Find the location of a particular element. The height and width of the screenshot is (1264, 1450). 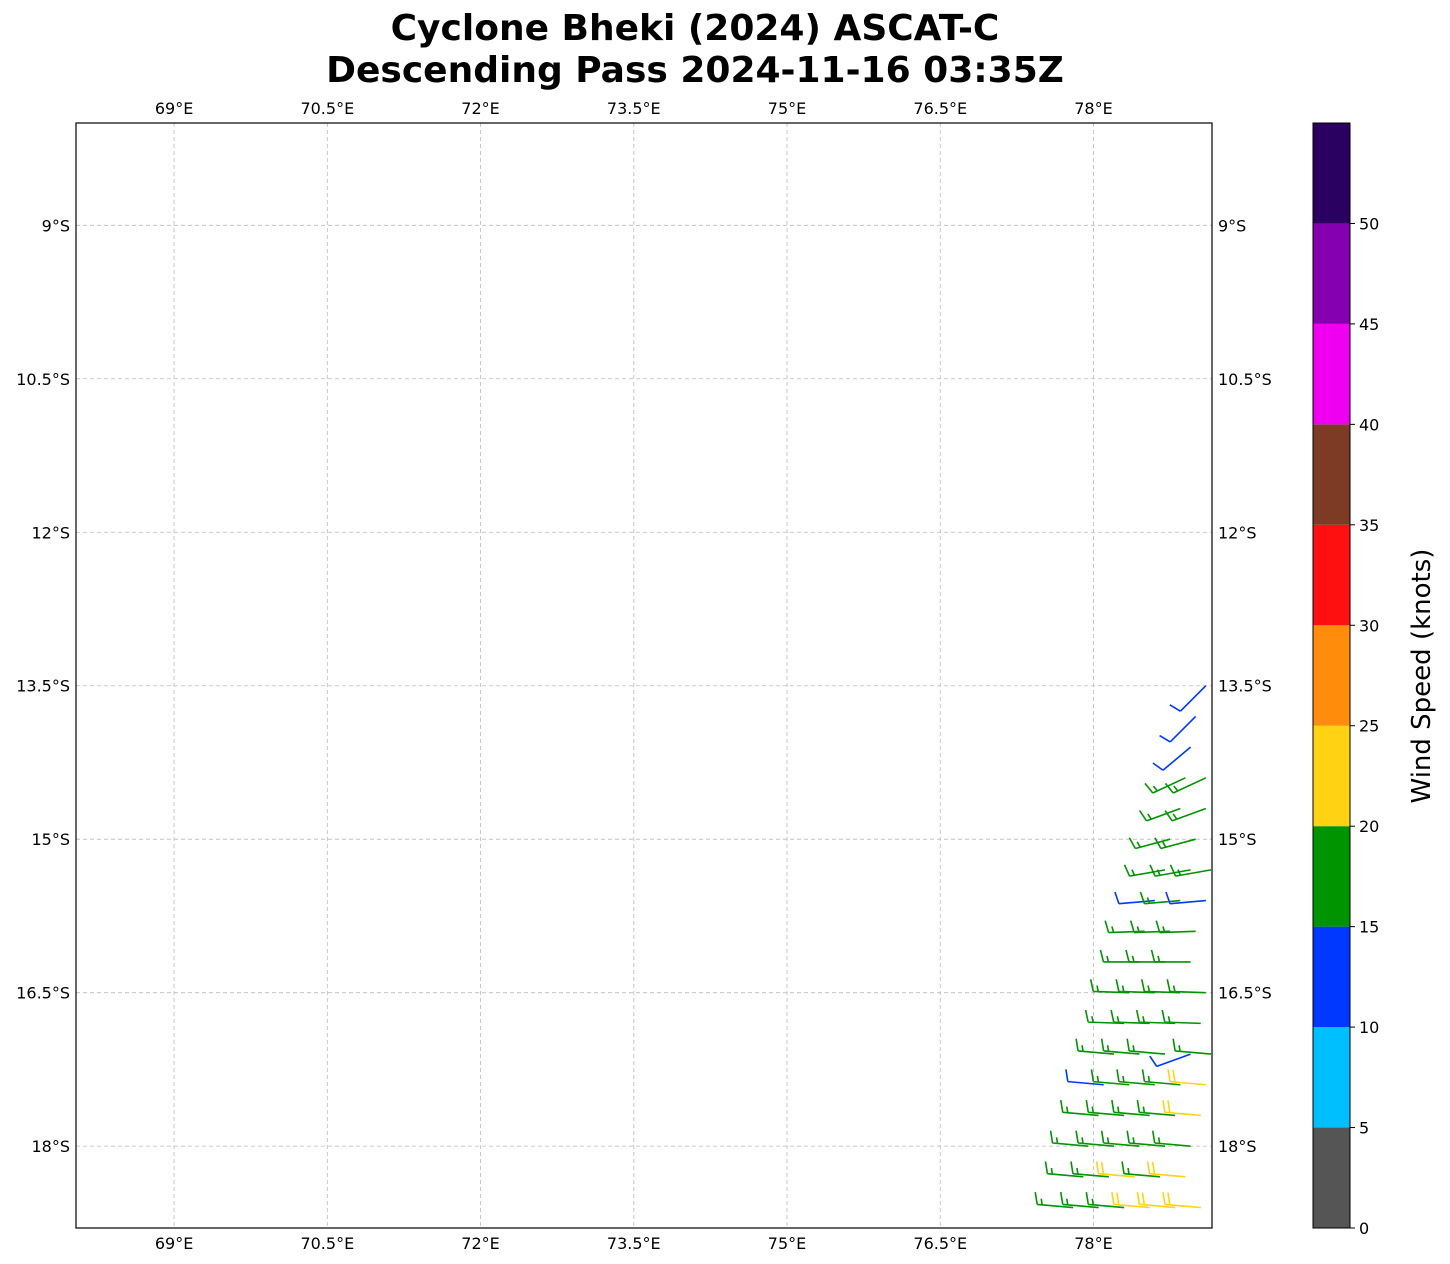

colorbar-tick-label: 10 is located at coordinates (1369, 1027).